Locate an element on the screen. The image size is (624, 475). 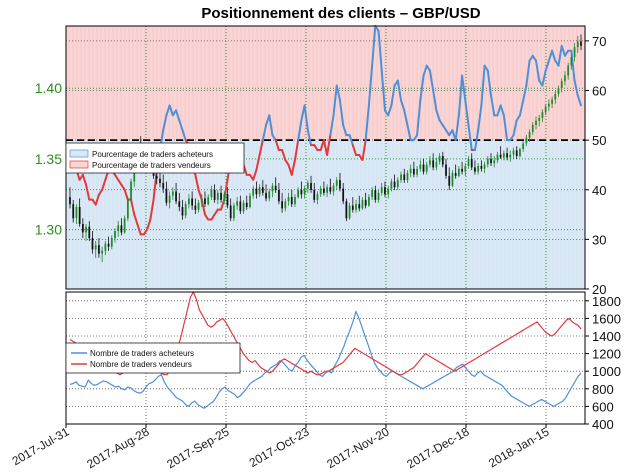
short-legend-label: Pourcentage de traders vendeurs is located at coordinates (151, 165).